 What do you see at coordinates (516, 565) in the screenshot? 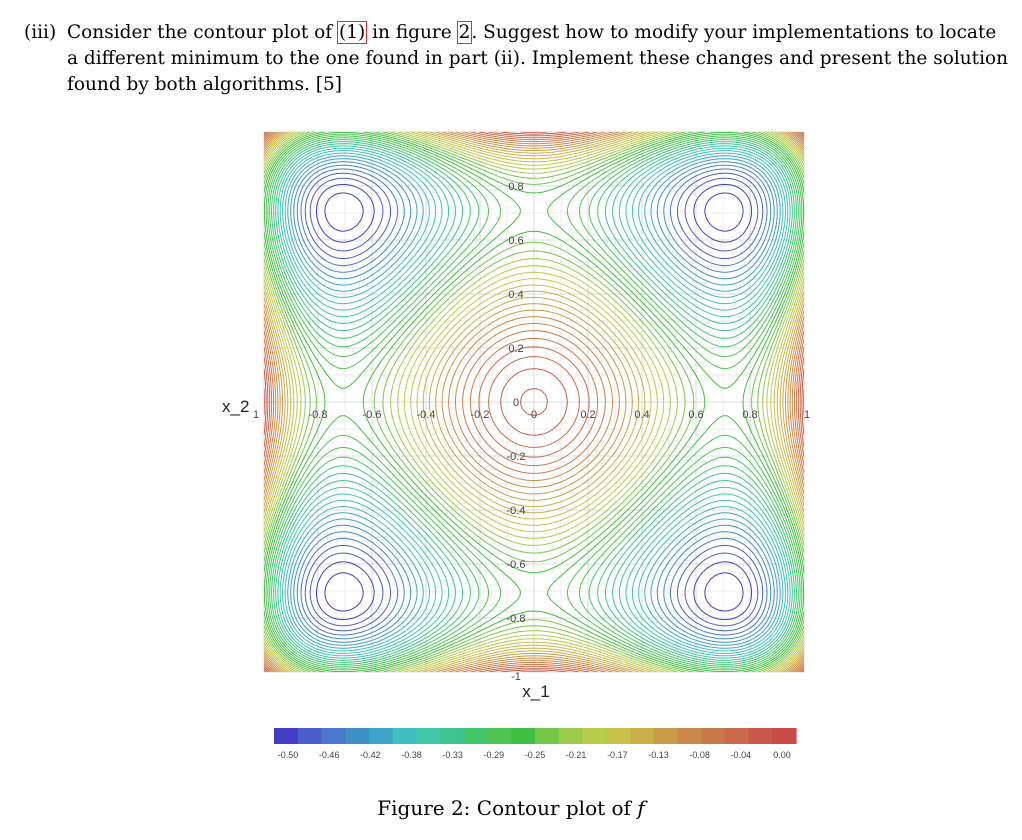
I see `y-tick-label: -0.6` at bounding box center [516, 565].